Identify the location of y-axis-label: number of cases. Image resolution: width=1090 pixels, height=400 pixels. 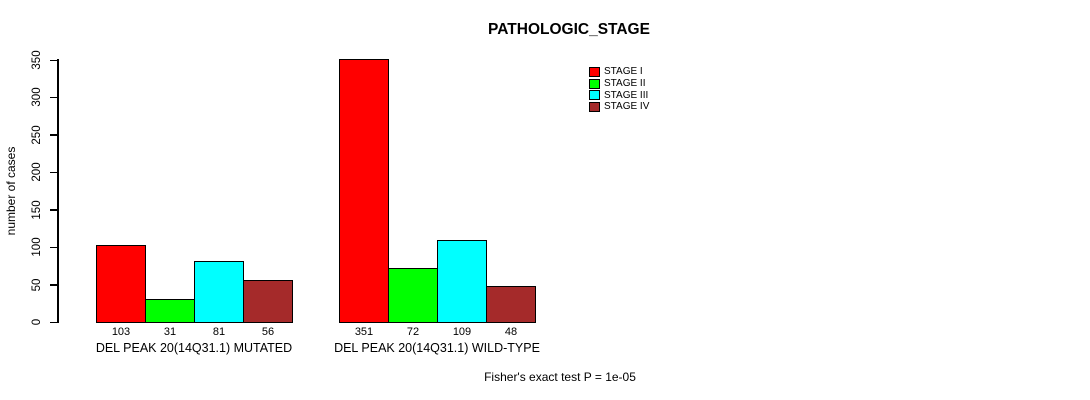
(11, 191).